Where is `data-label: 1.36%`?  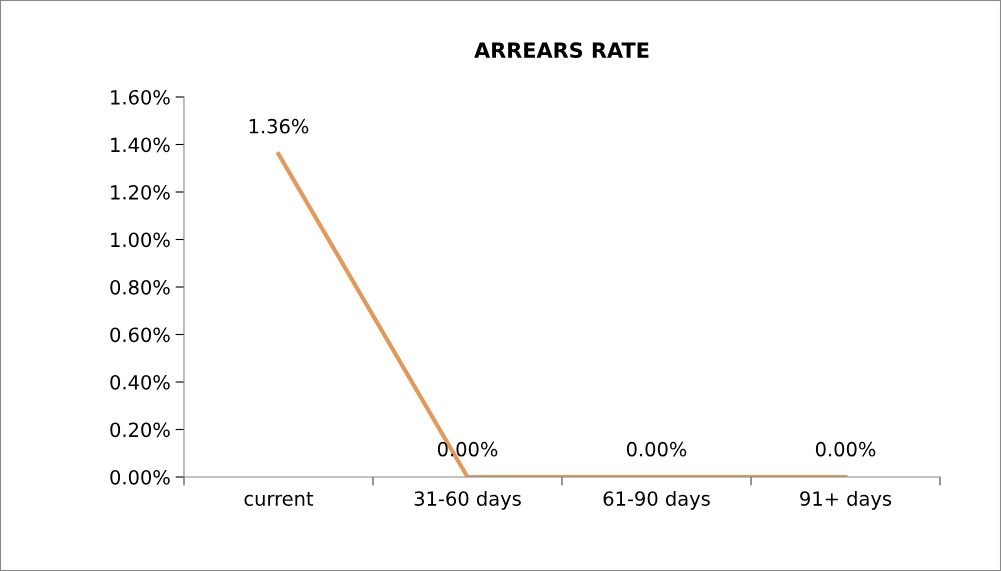
data-label: 1.36% is located at coordinates (279, 126).